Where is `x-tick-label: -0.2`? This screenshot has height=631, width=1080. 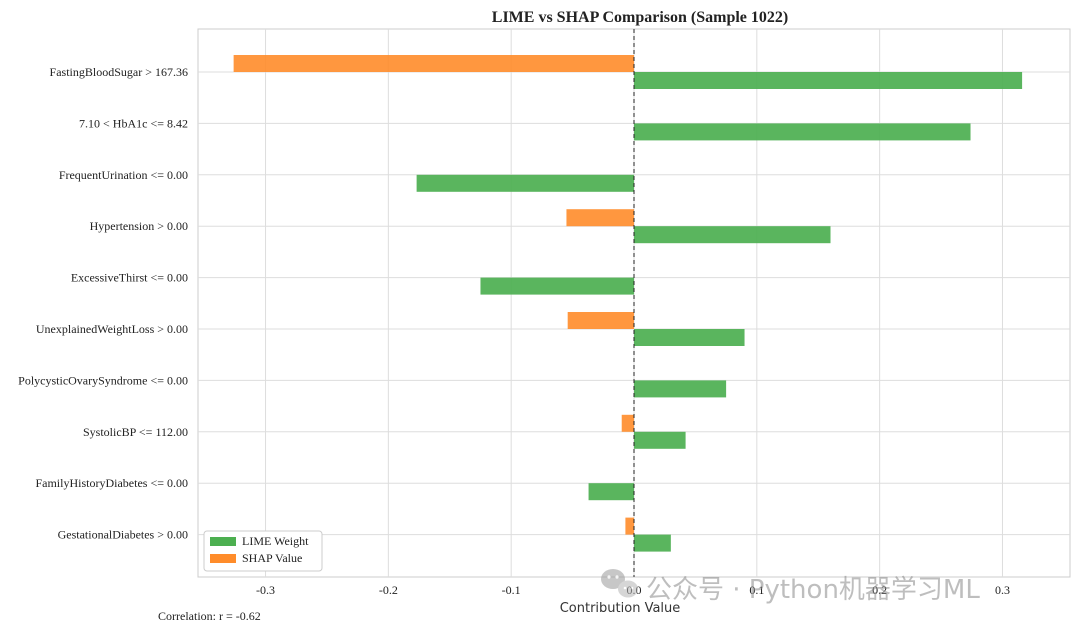 x-tick-label: -0.2 is located at coordinates (388, 590).